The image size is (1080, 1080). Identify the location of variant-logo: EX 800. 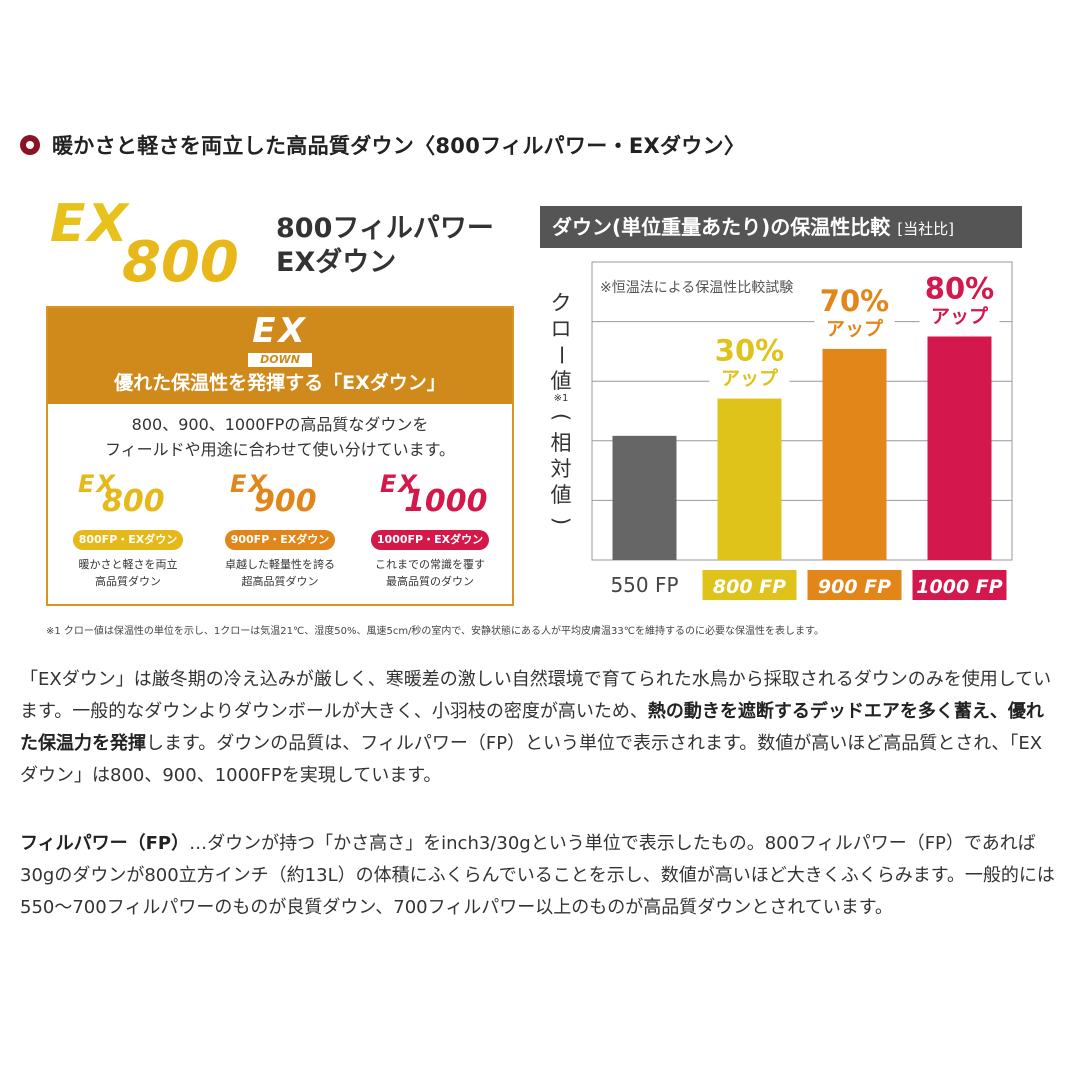
(128, 495).